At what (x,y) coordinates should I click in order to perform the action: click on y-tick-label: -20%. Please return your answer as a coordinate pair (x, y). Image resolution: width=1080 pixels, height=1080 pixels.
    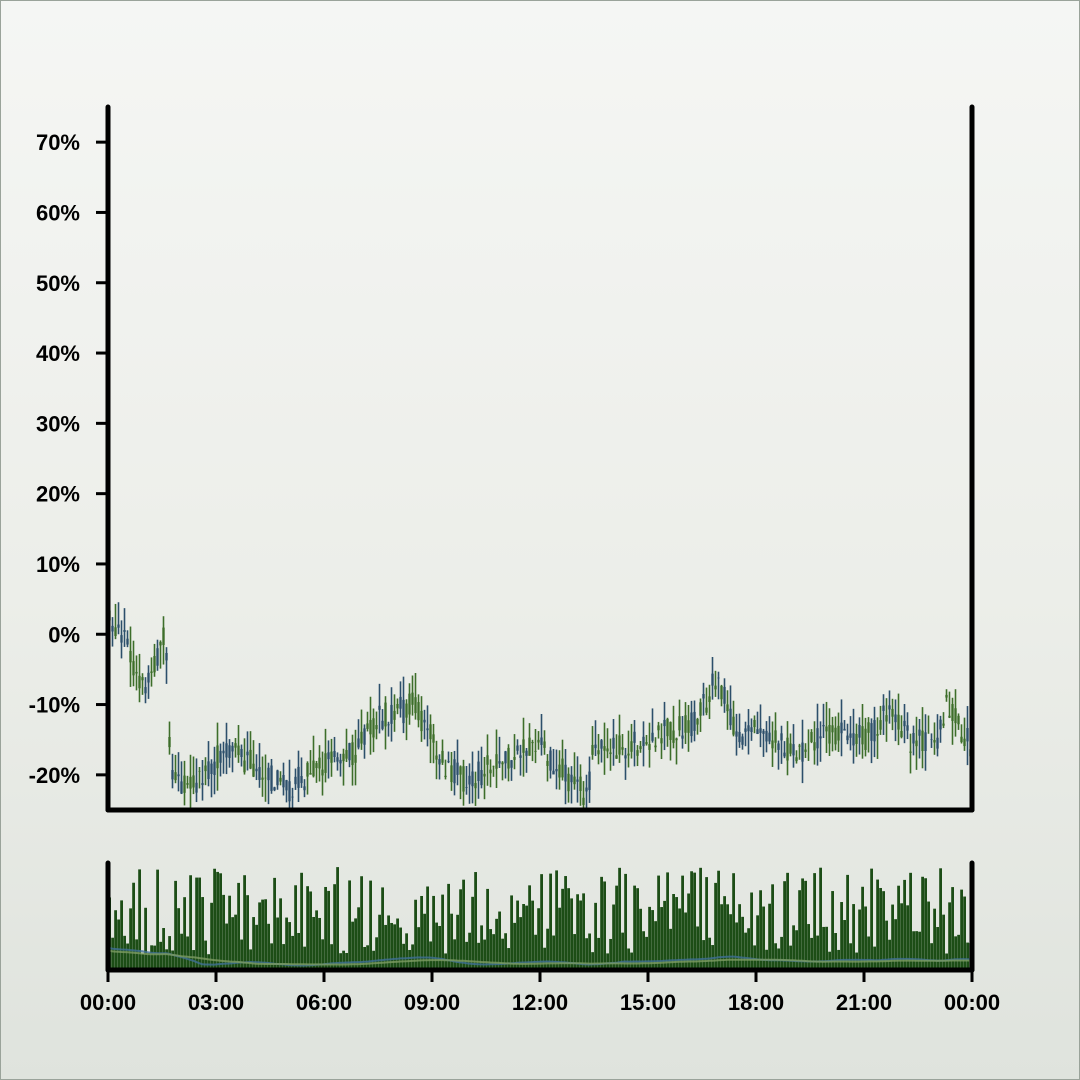
    Looking at the image, I should click on (54, 775).